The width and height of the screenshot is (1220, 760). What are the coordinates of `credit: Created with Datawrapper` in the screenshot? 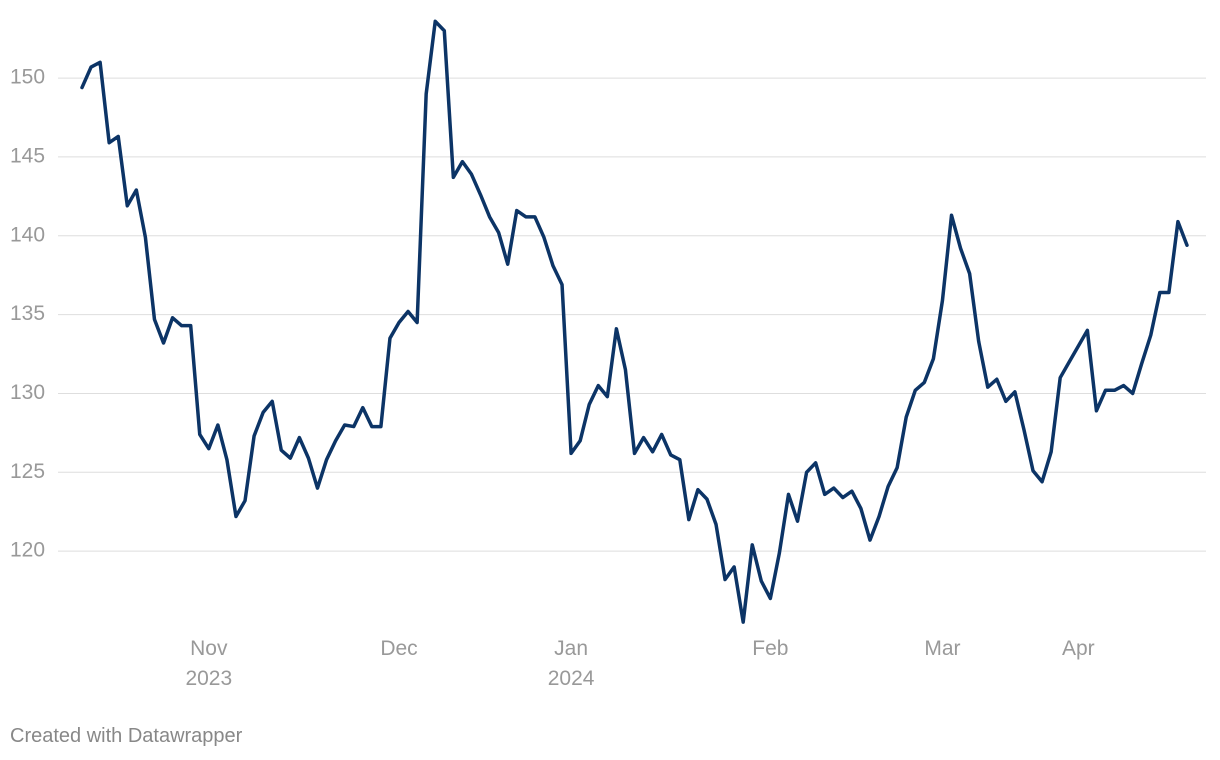 It's located at (126, 736).